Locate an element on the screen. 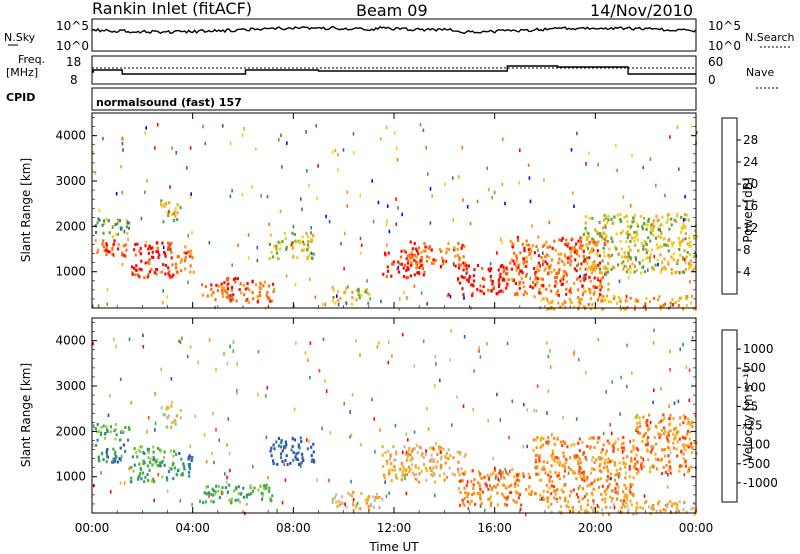 This screenshot has height=554, width=800. nsearch-label: N.Search is located at coordinates (770, 37).